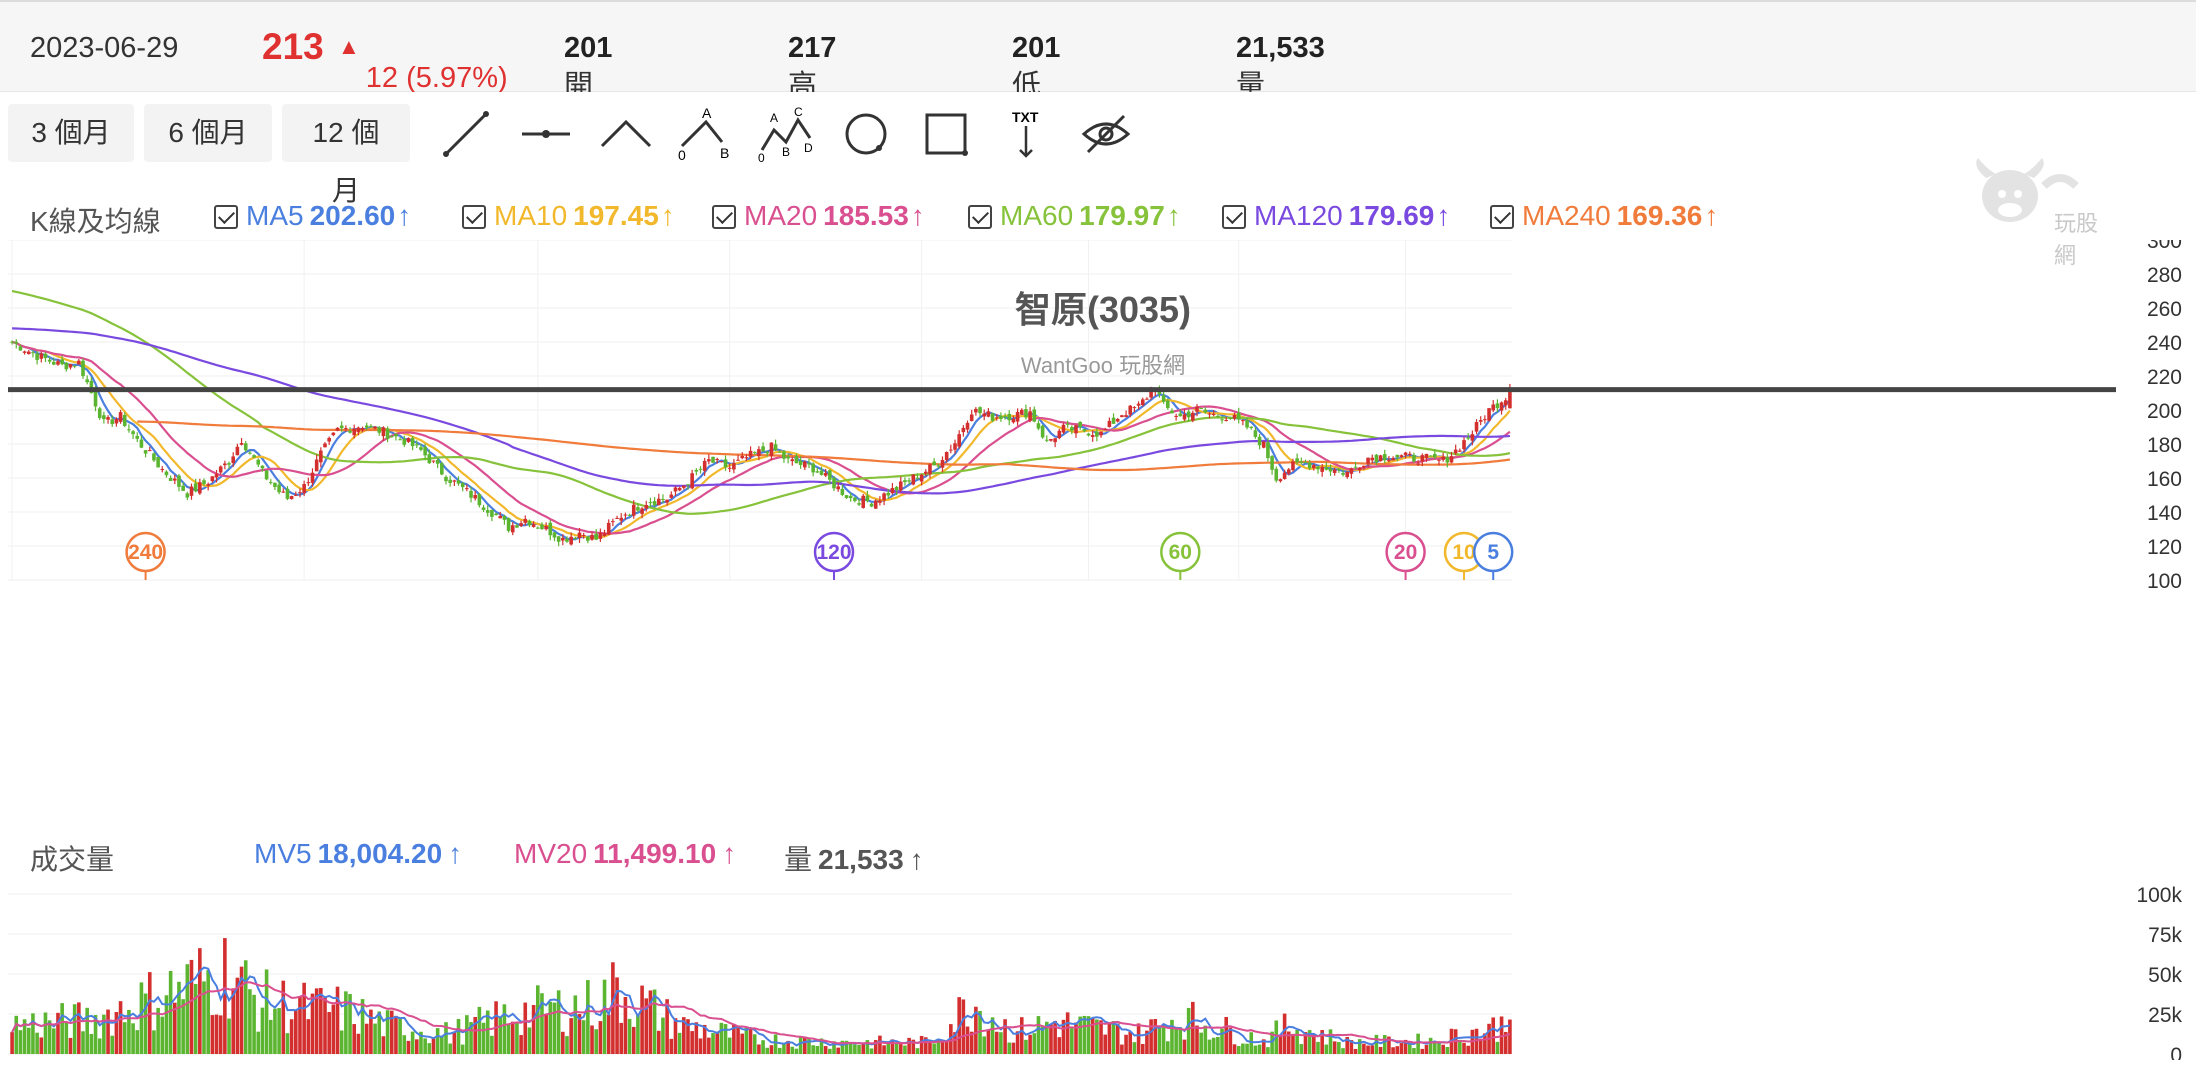 The image size is (2196, 1070). What do you see at coordinates (1180, 552) in the screenshot?
I see `ma-marker-circle` at bounding box center [1180, 552].